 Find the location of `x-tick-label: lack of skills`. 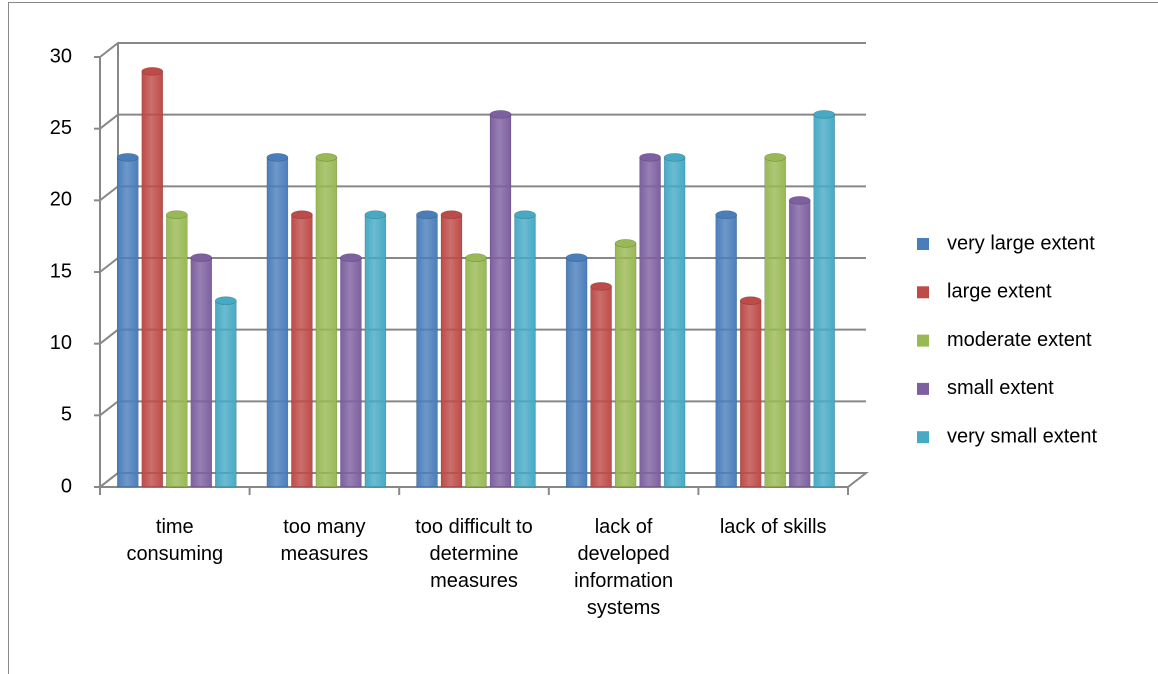

x-tick-label: lack of skills is located at coordinates (773, 527).